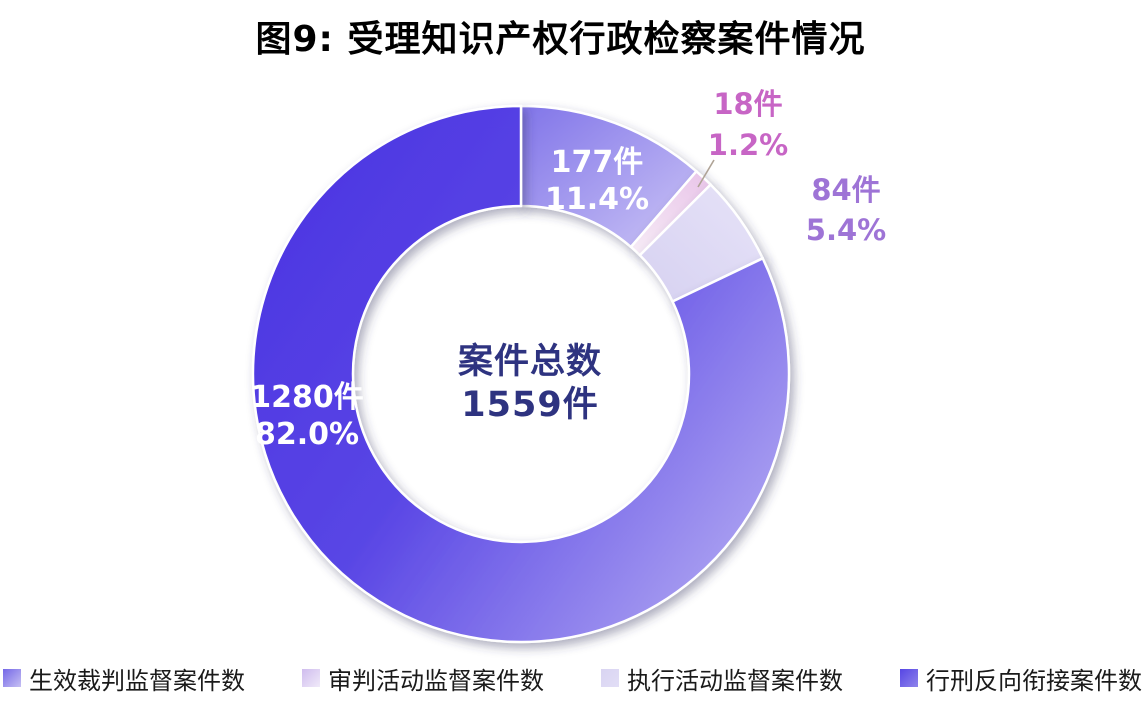 Image resolution: width=1145 pixels, height=720 pixels. I want to click on segment-label-1280-cases: 1280件, so click(307, 397).